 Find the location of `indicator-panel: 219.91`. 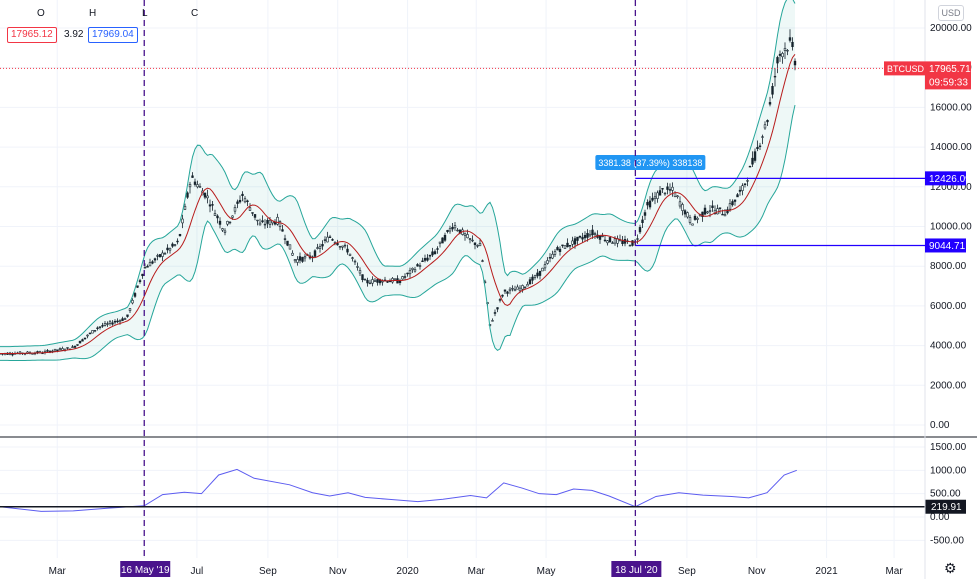

indicator-panel: 219.91 is located at coordinates (483, 491).